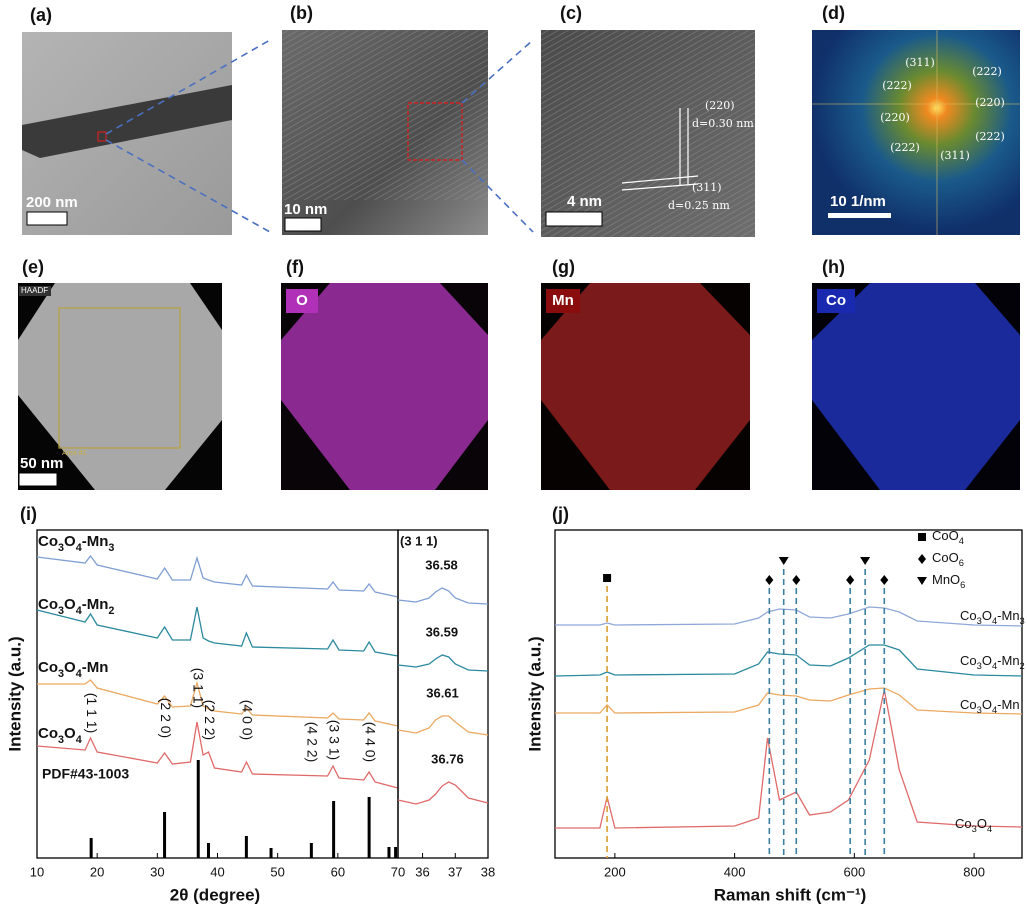  Describe the element at coordinates (385, 132) in the screenshot. I see `image-b` at that location.